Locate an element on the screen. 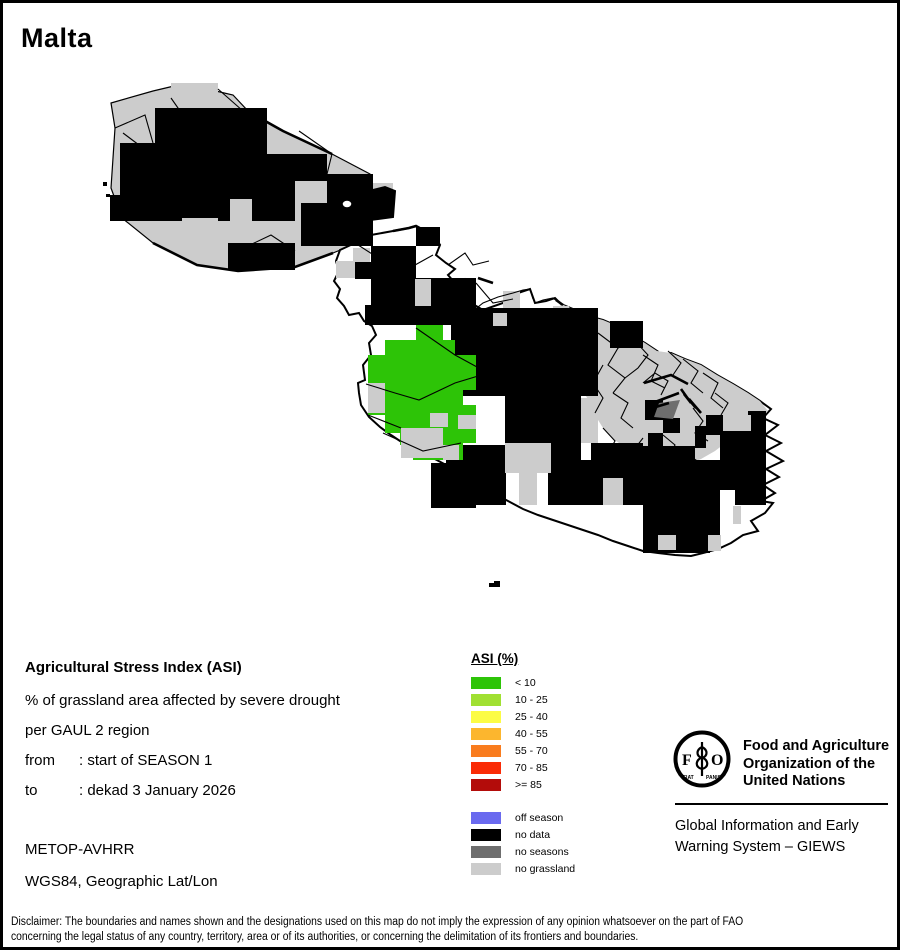 This screenshot has width=900, height=950. legend-item: 25 - 40 is located at coordinates (571, 716).